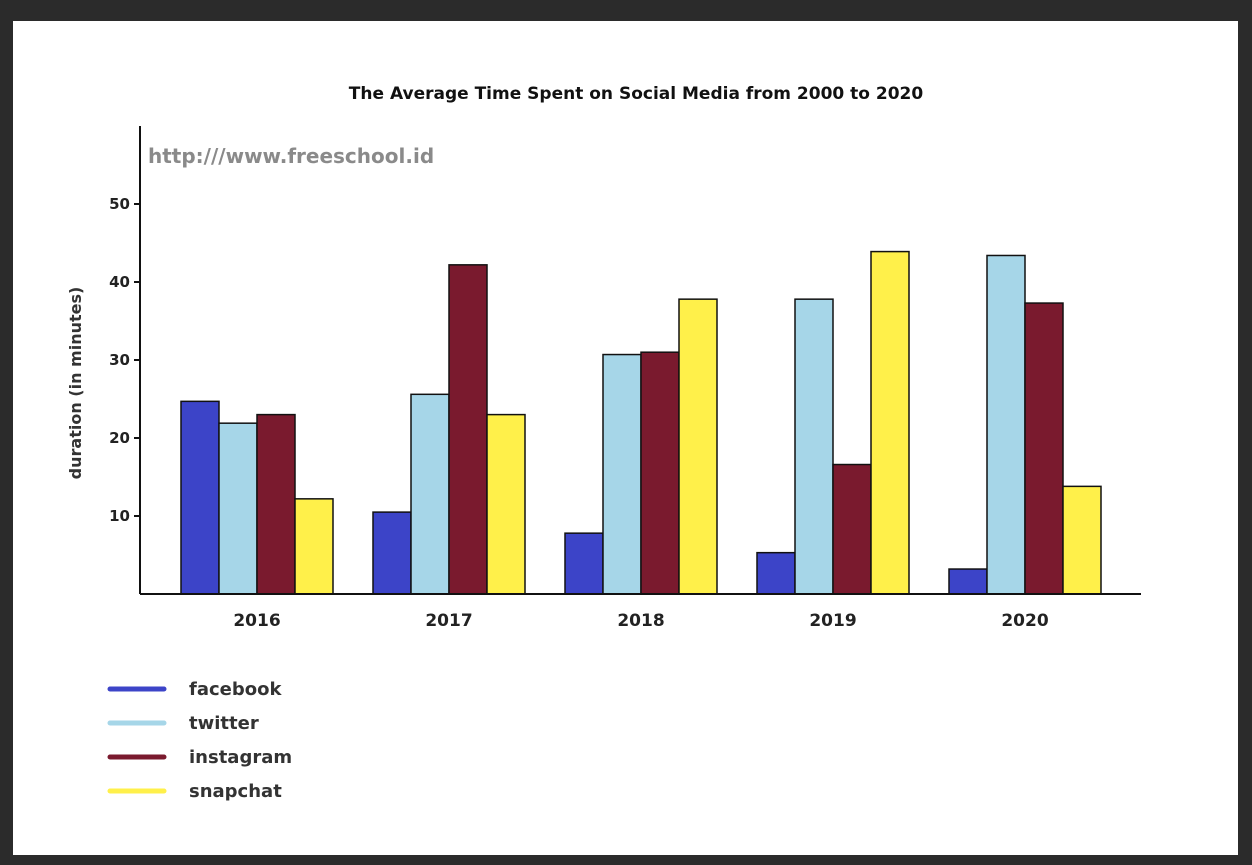 This screenshot has width=1252, height=865. I want to click on bar-twitter-2017, so click(430, 494).